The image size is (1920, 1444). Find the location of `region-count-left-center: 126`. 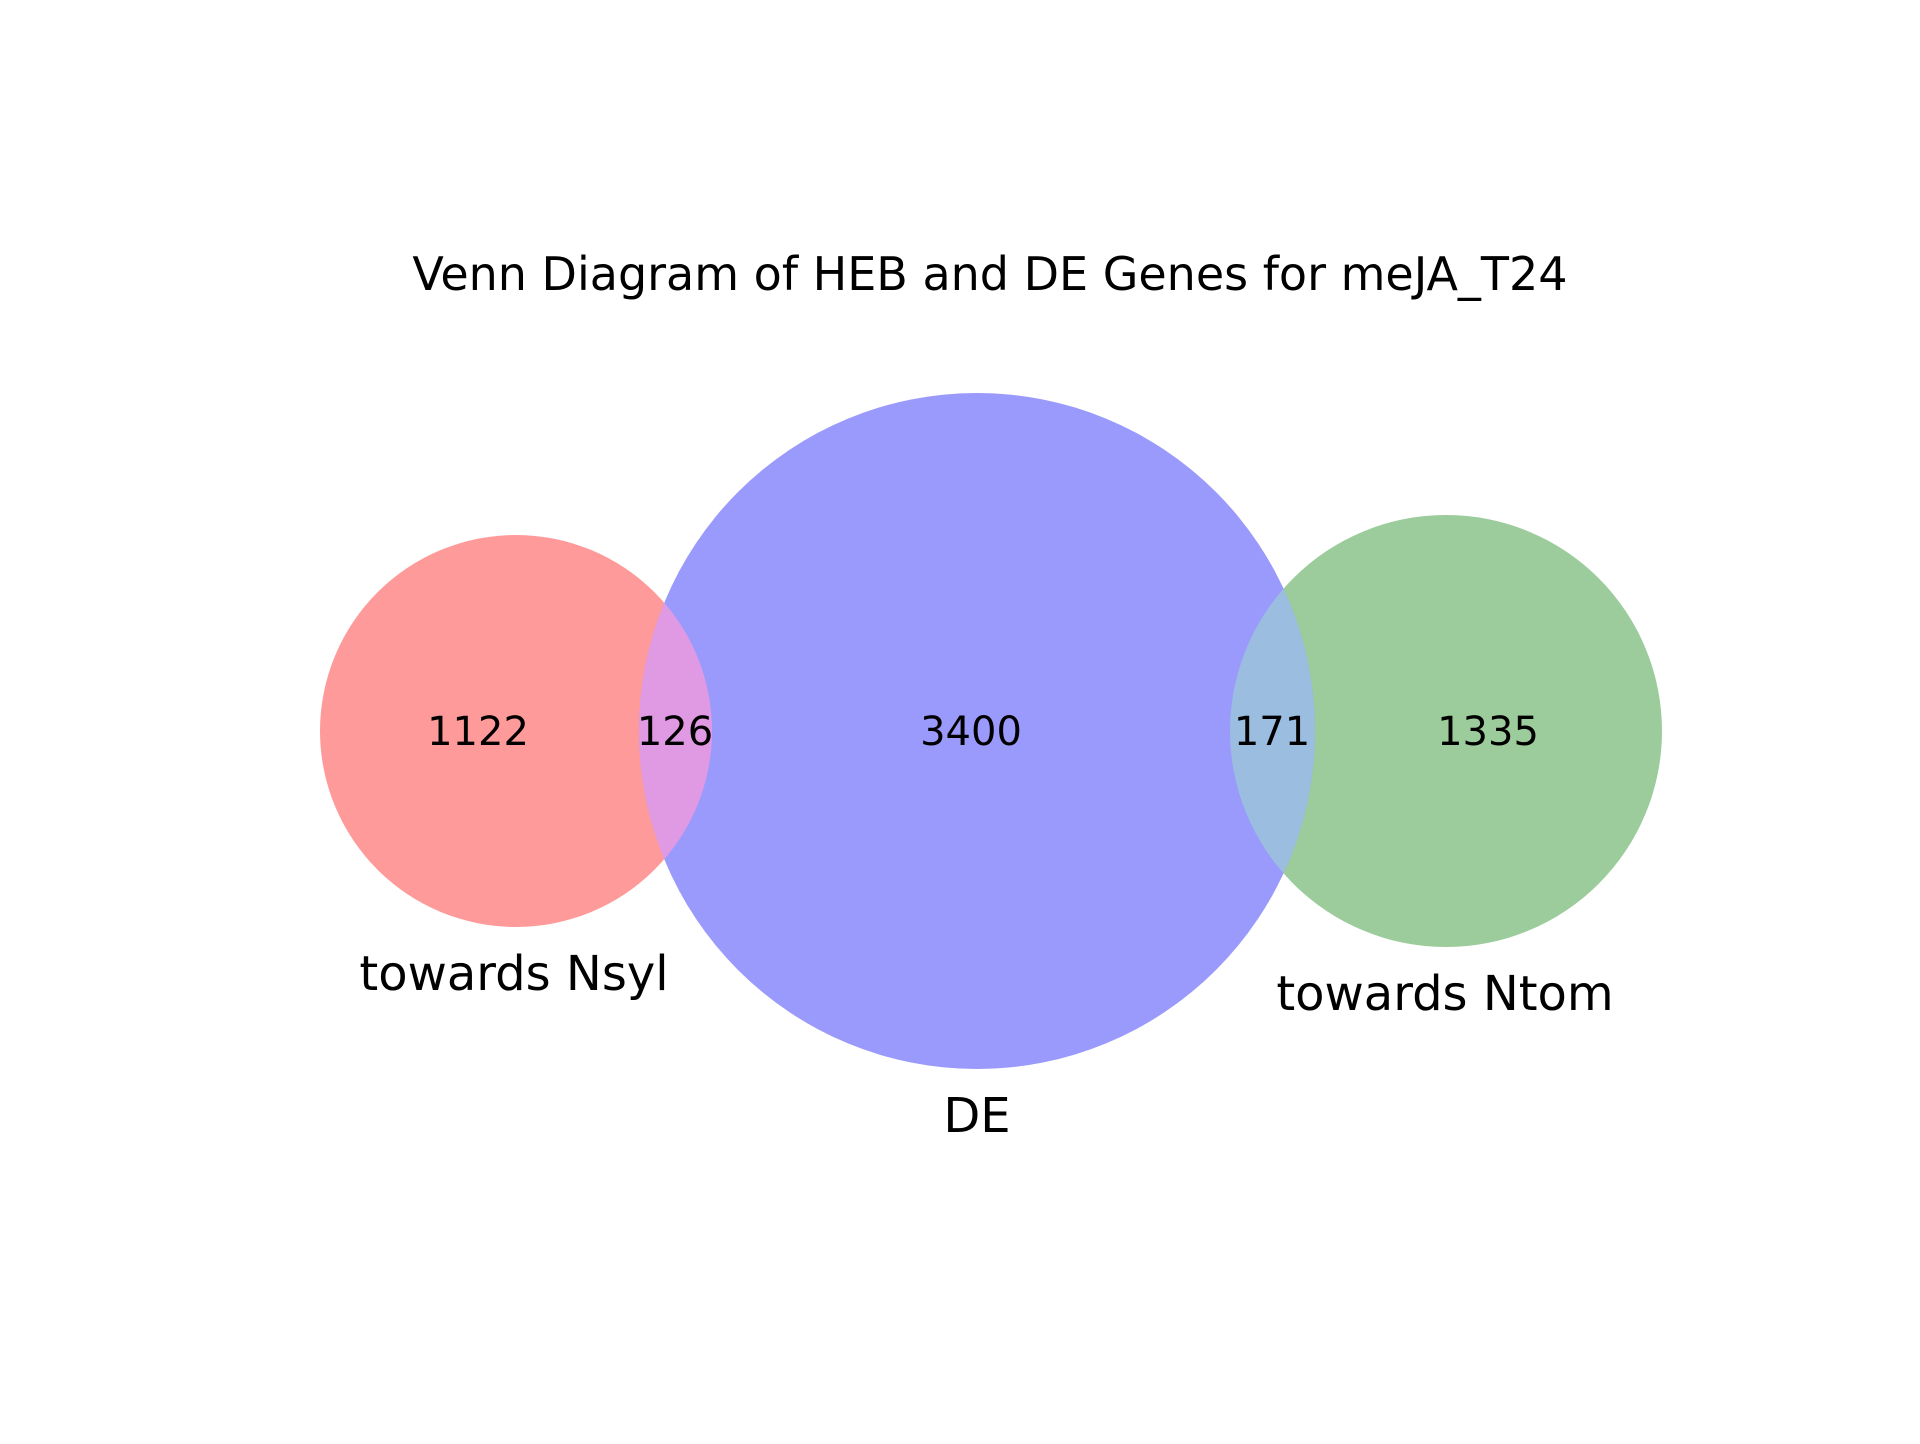

region-count-left-center: 126 is located at coordinates (675, 732).